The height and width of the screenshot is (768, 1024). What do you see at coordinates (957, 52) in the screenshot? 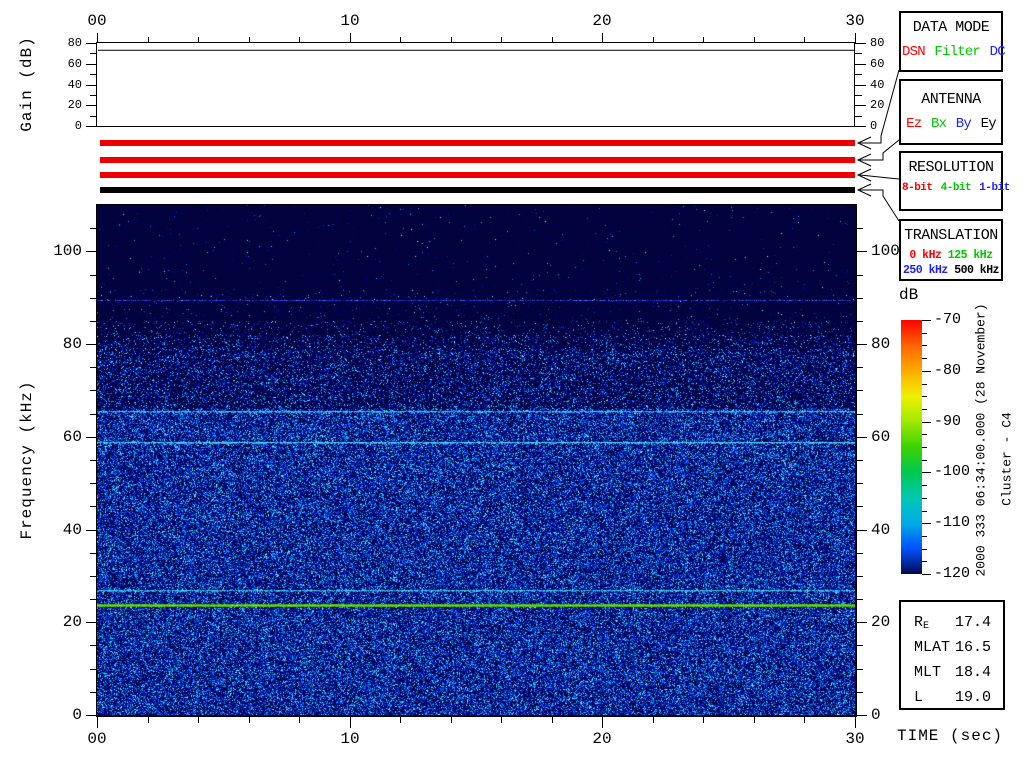
I see `data-mode-filter: Filter` at bounding box center [957, 52].